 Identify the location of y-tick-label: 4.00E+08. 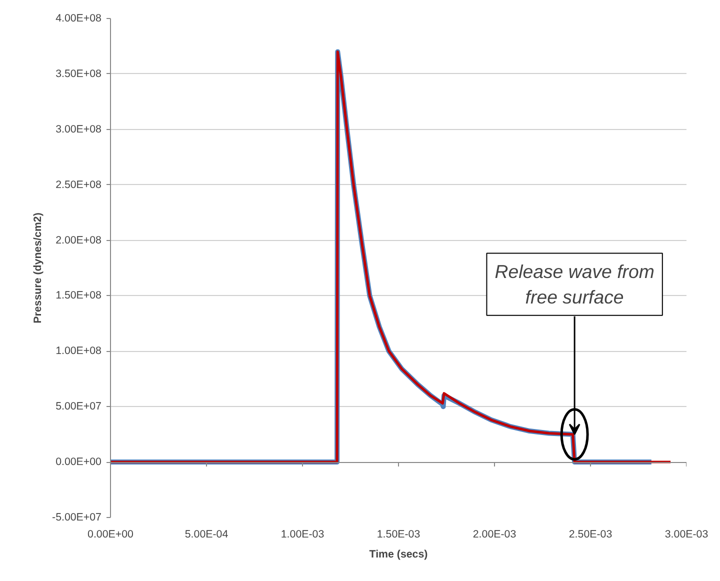
(79, 18).